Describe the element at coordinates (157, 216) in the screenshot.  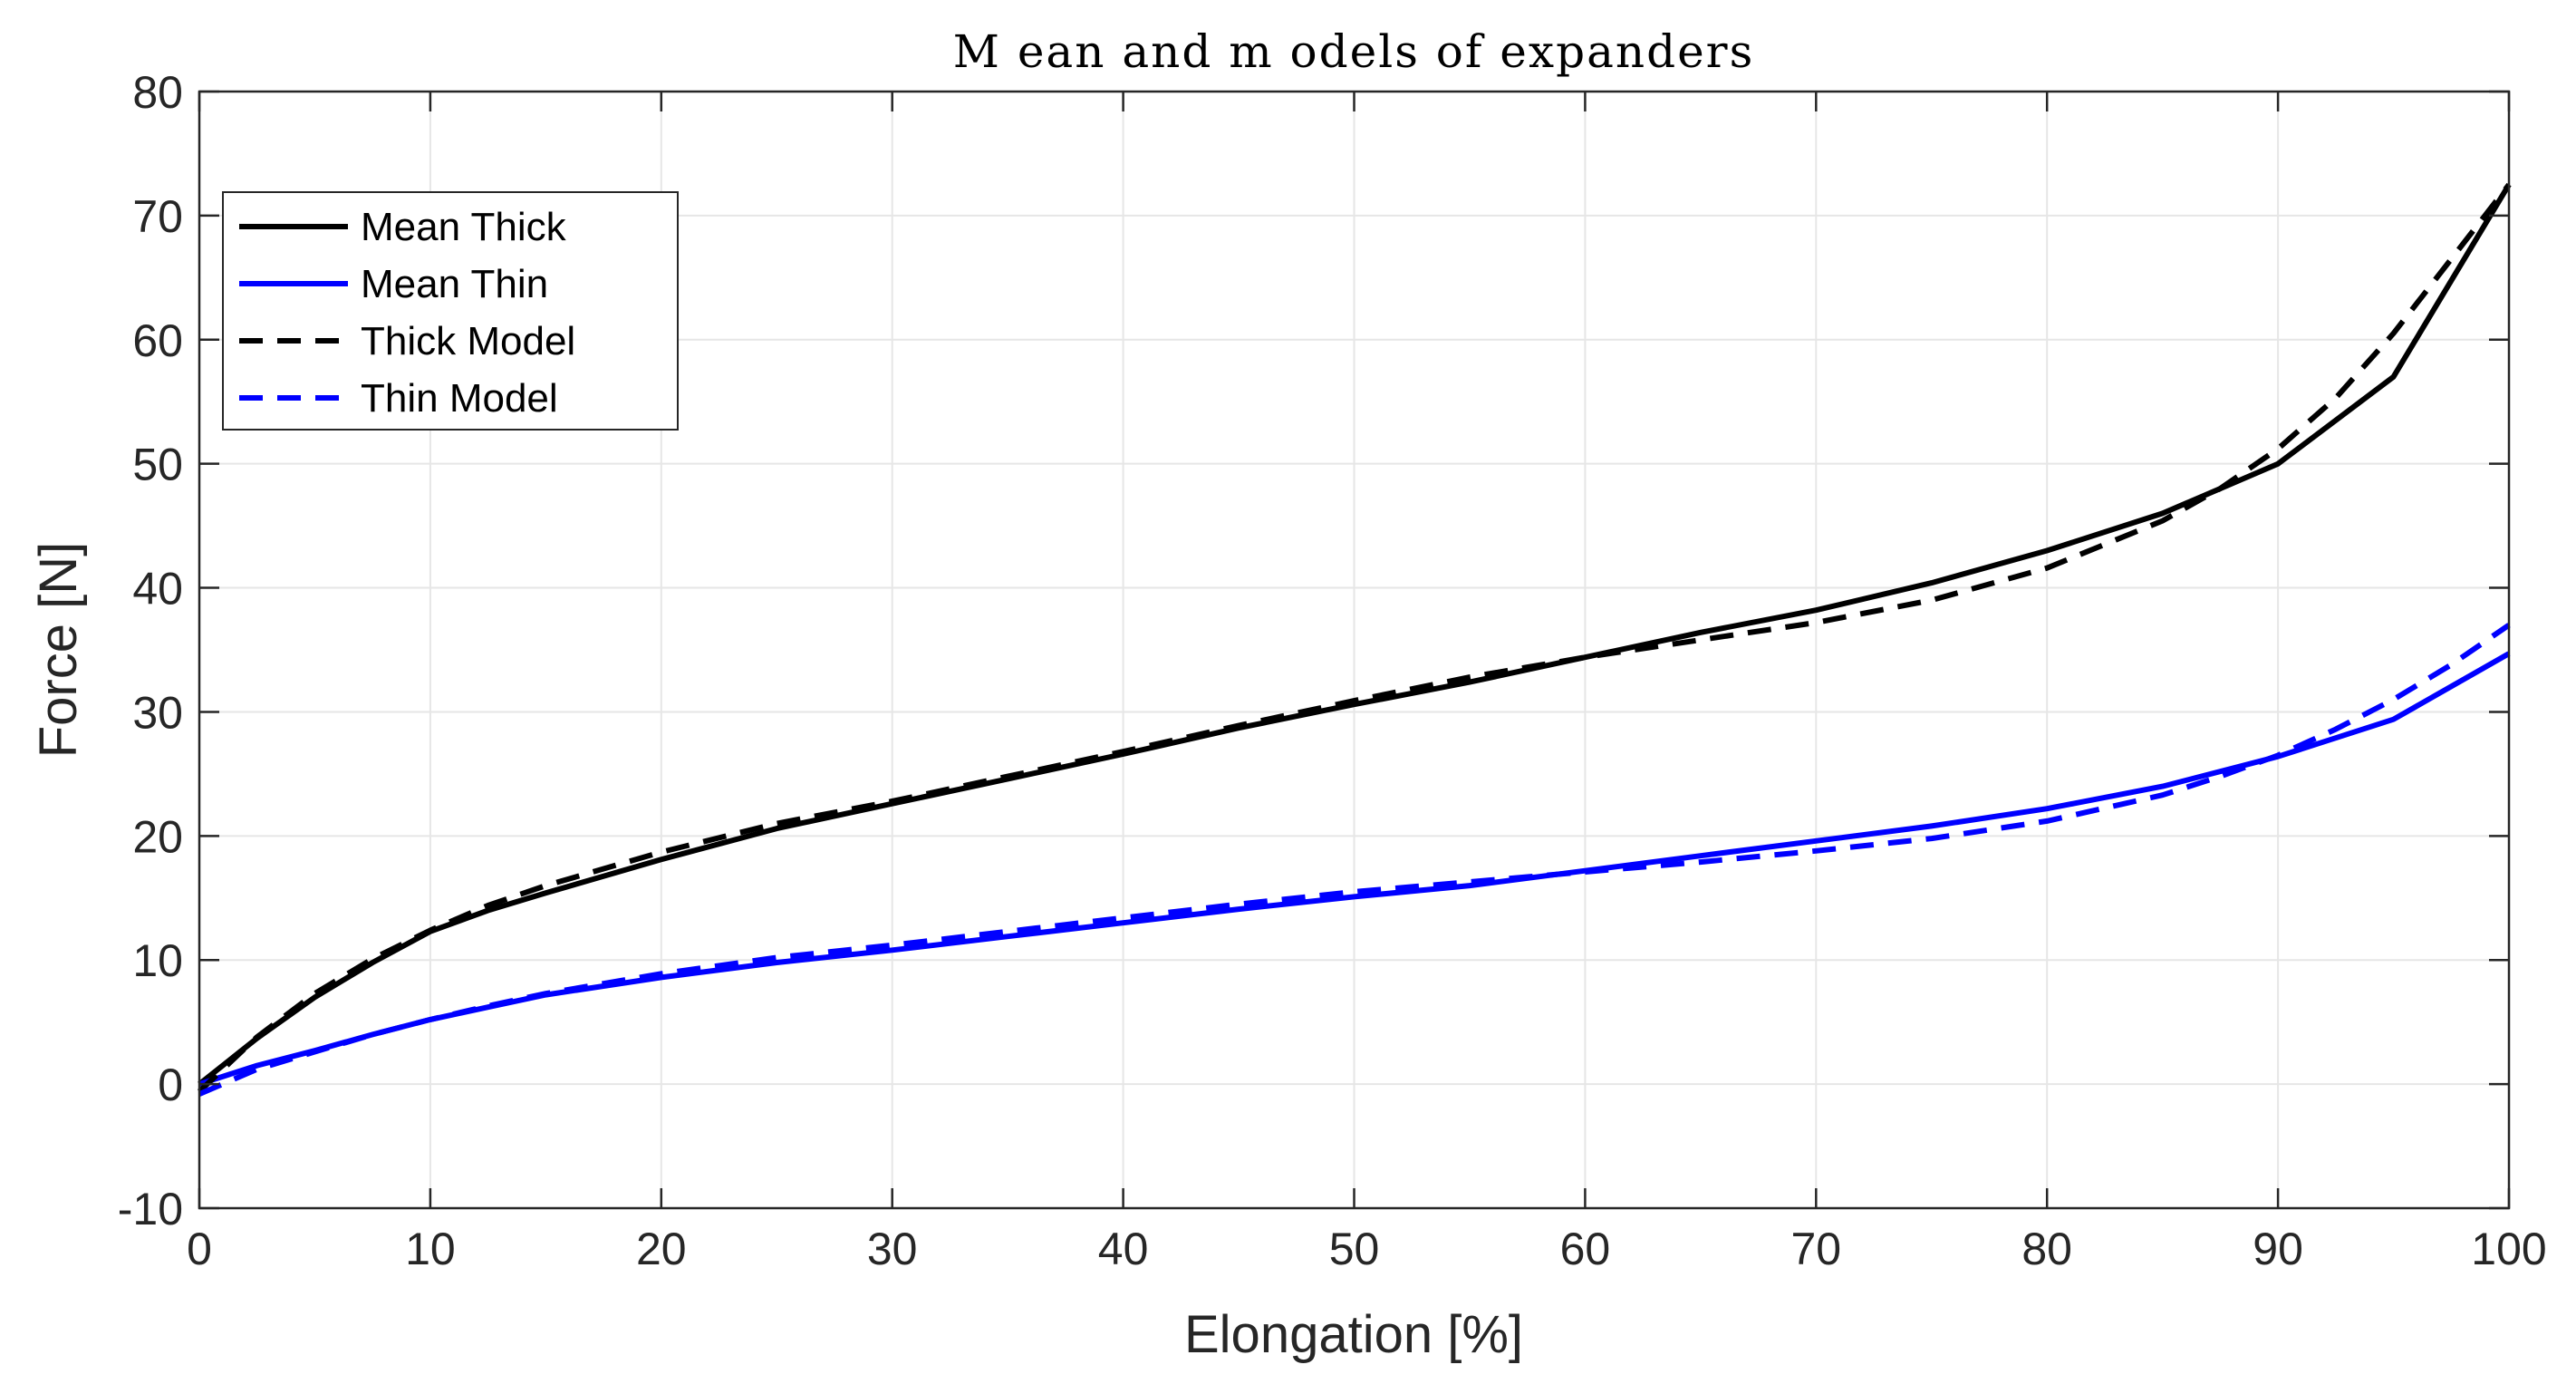
I see `y-tick-label: 70` at that location.